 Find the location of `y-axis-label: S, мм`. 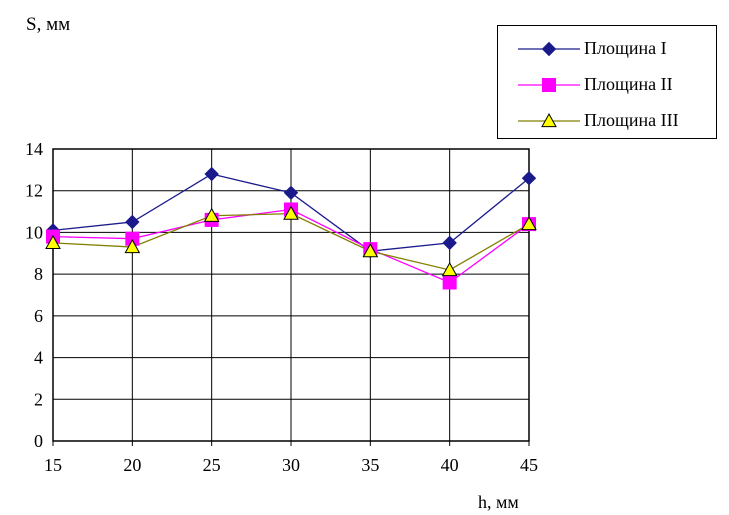

y-axis-label: S, мм is located at coordinates (48, 24).